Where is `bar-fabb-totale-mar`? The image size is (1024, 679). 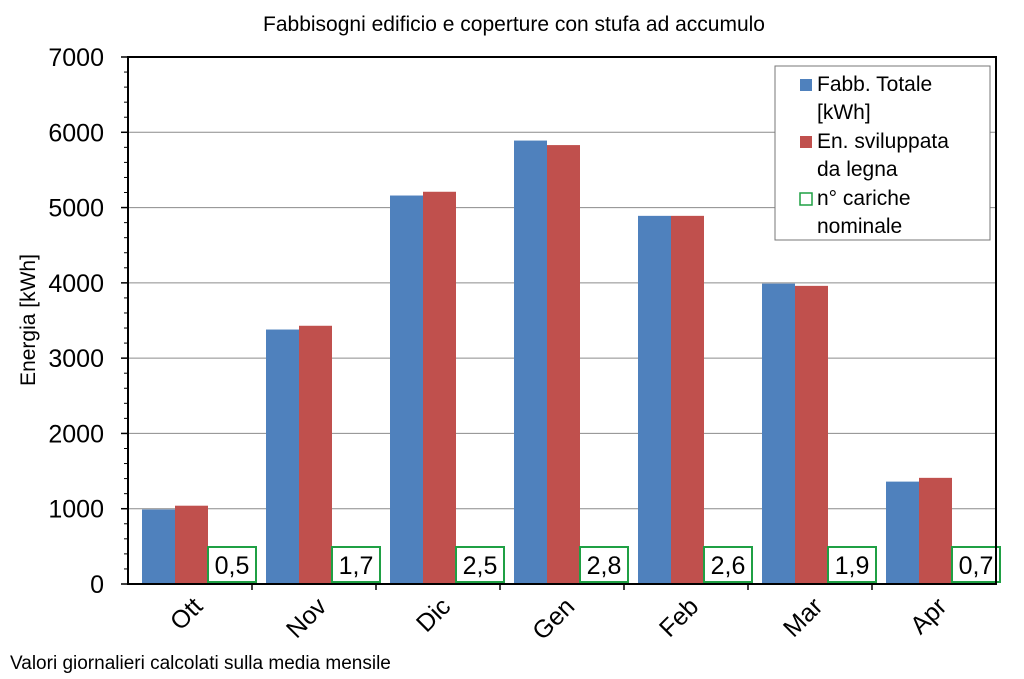 bar-fabb-totale-mar is located at coordinates (778, 433).